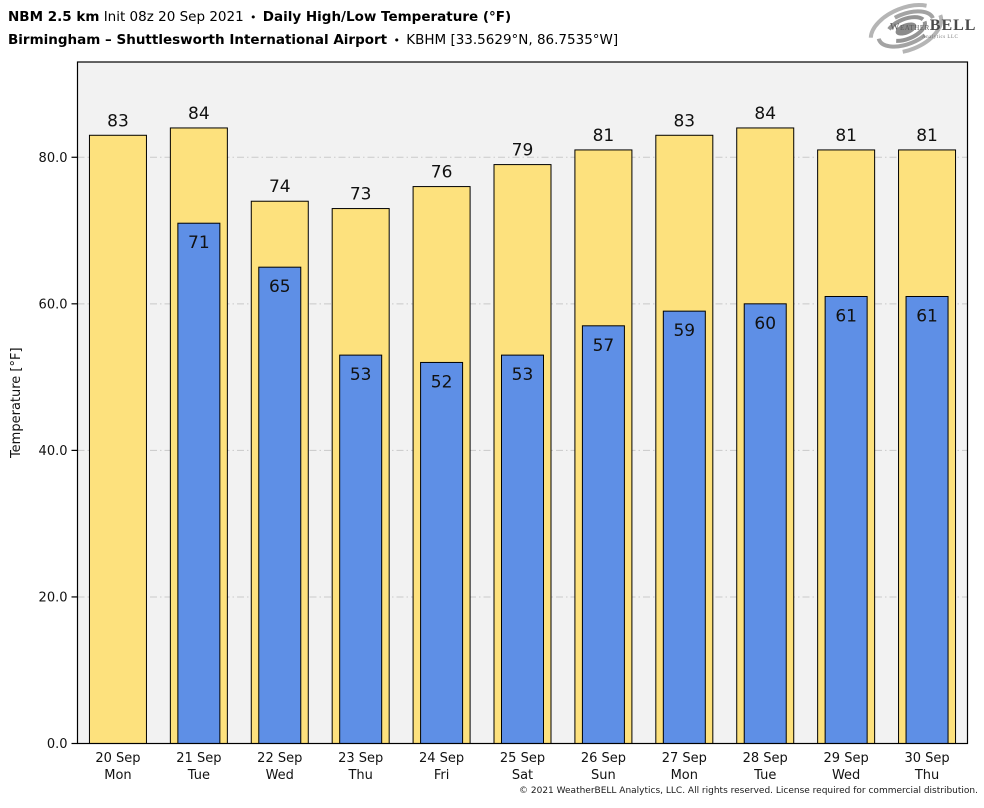  I want to click on model-name: NBM 2.5 km, so click(54, 17).